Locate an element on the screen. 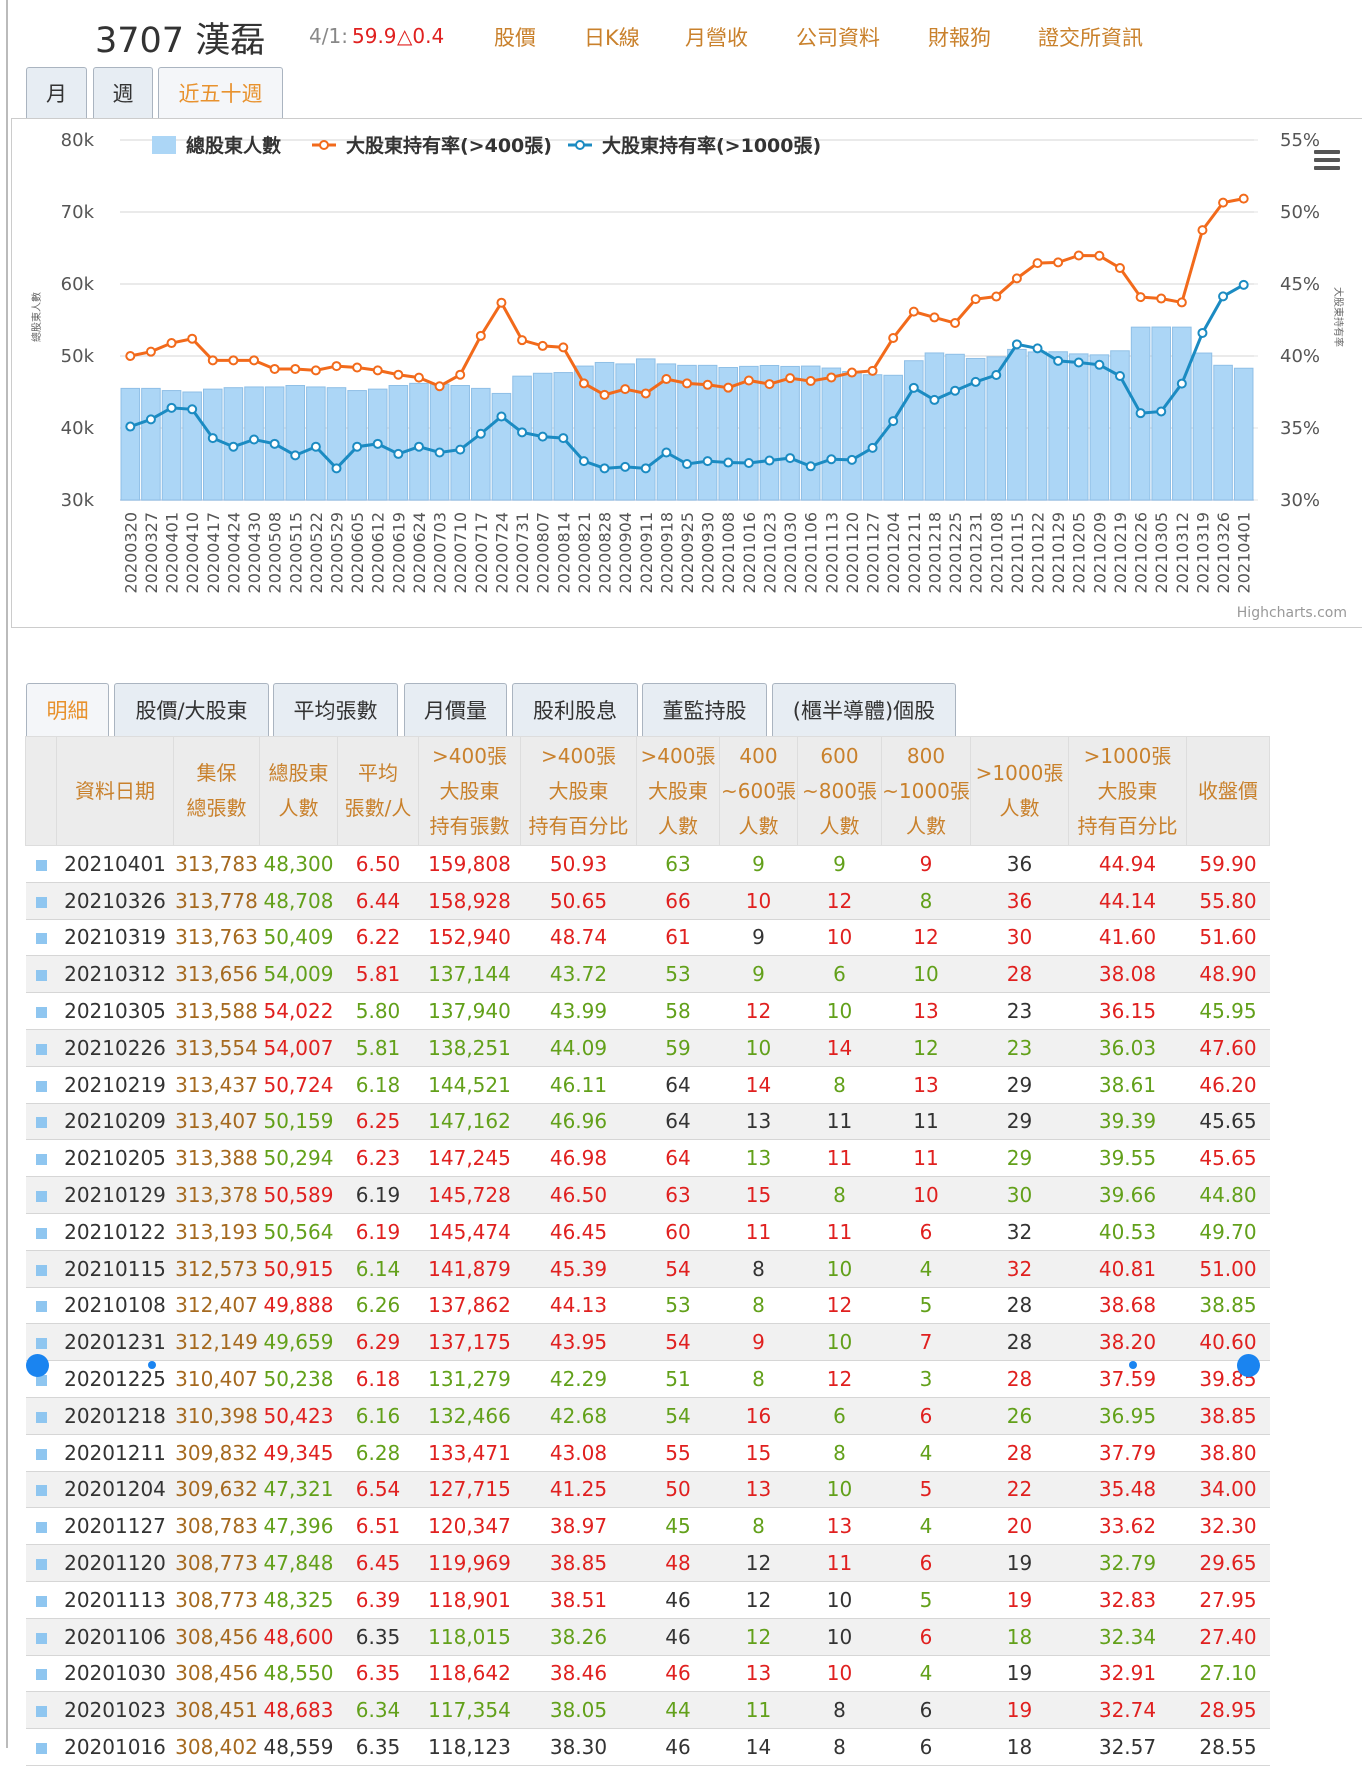 The height and width of the screenshot is (1766, 1362). table-cell: 32.91 is located at coordinates (1127, 1674).